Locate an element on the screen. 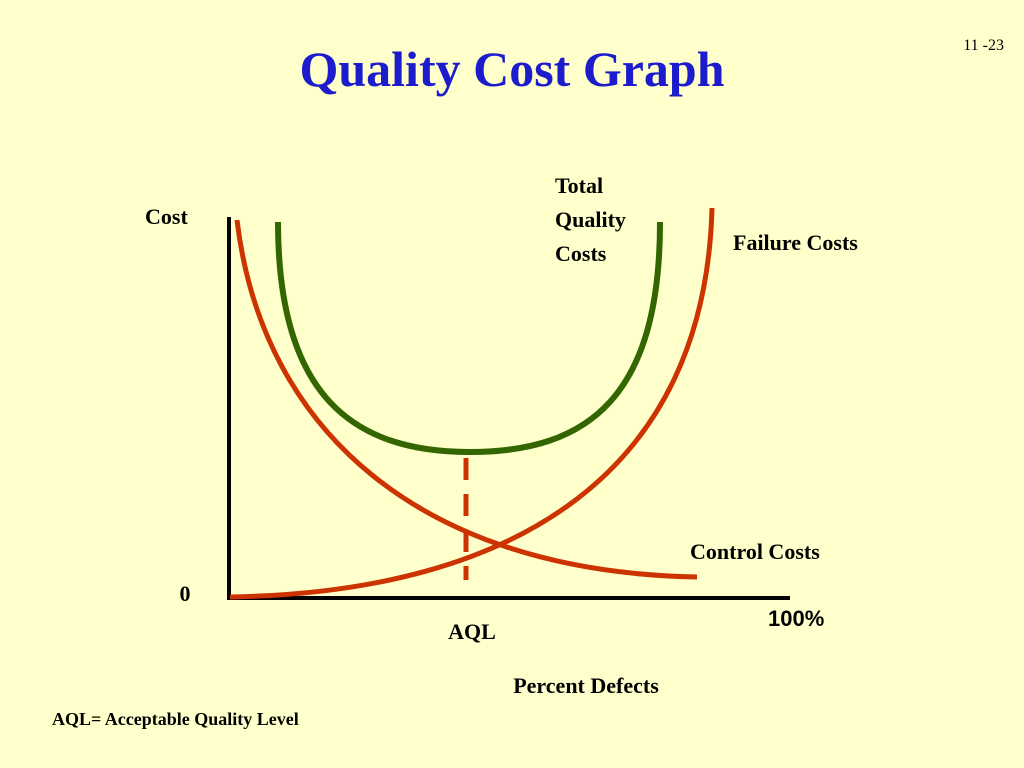 The height and width of the screenshot is (768, 1024). footnote: AQL= Acceptable Quality Level is located at coordinates (175, 719).